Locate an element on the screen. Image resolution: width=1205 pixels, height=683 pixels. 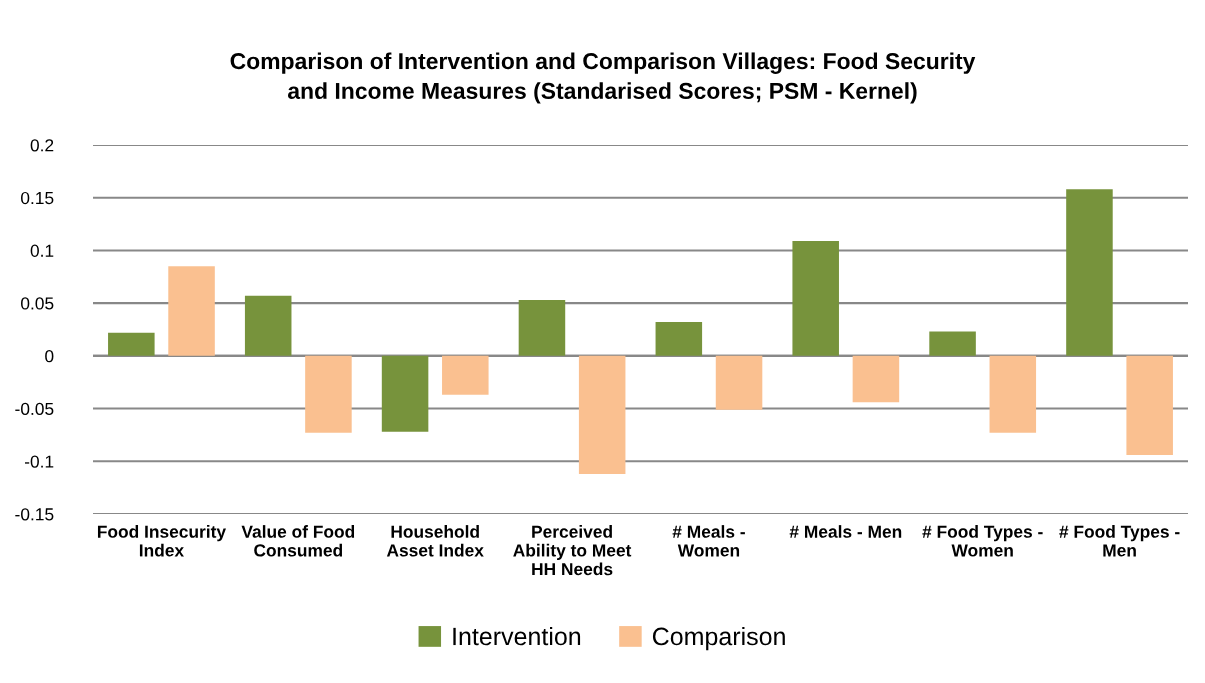
x-tick-label: Value of Food Consumed is located at coordinates (298, 541).